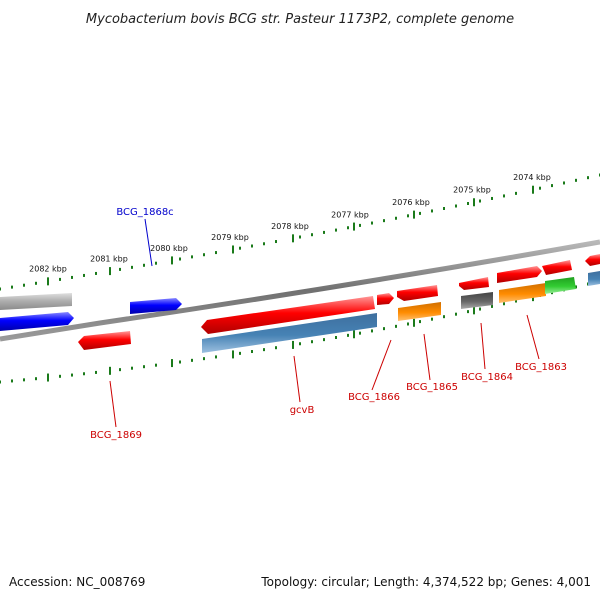 Image resolution: width=600 pixels, height=600 pixels. Describe the element at coordinates (519, 274) in the screenshot. I see `feature-red-2074a` at that location.